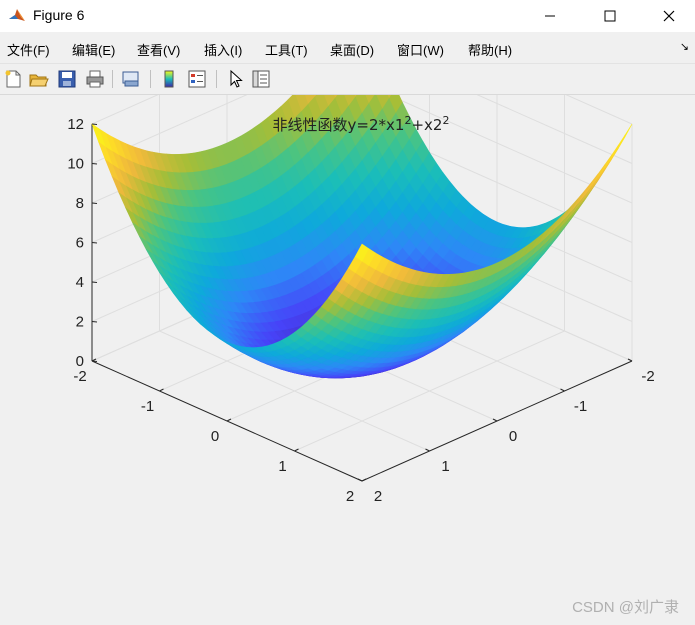 The image size is (695, 625). I want to click on double-arrow-icon: ↘, so click(684, 46).